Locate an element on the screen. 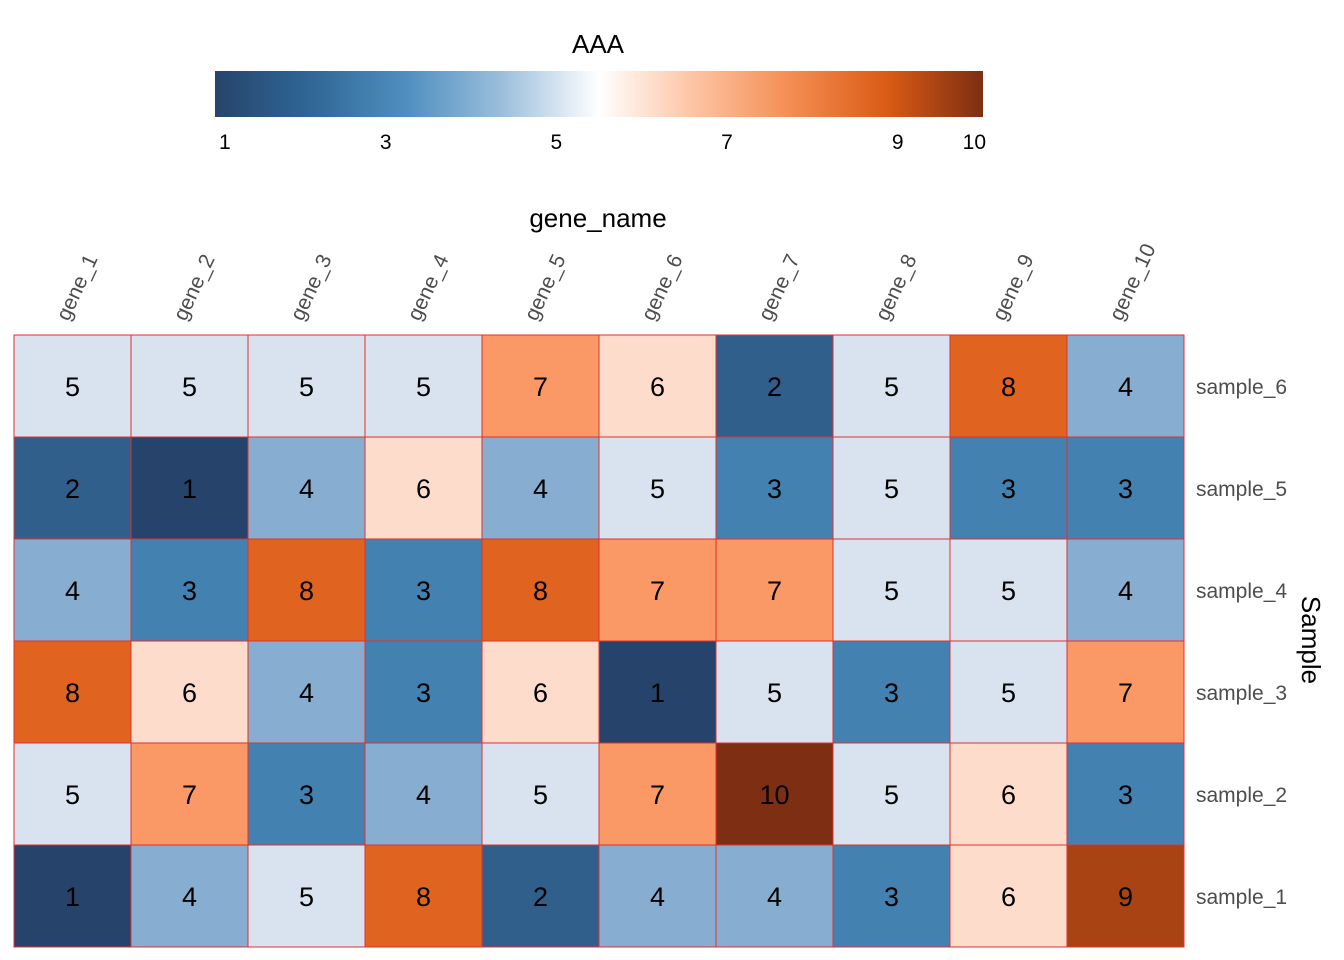 This screenshot has height=960, width=1344. legend-color-bar is located at coordinates (599, 94).